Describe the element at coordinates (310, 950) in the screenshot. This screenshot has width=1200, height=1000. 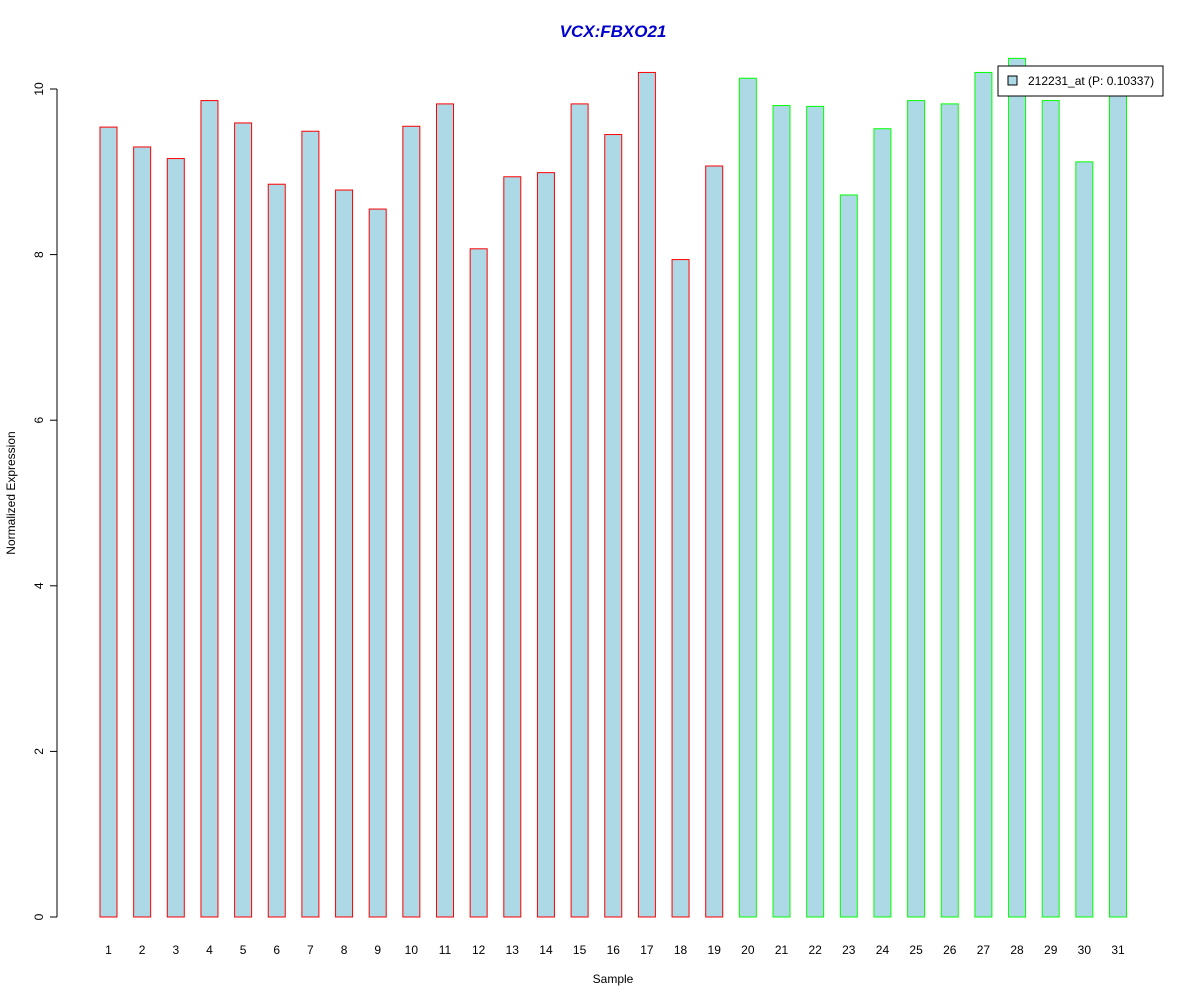
I see `x-tick-label: 7` at that location.